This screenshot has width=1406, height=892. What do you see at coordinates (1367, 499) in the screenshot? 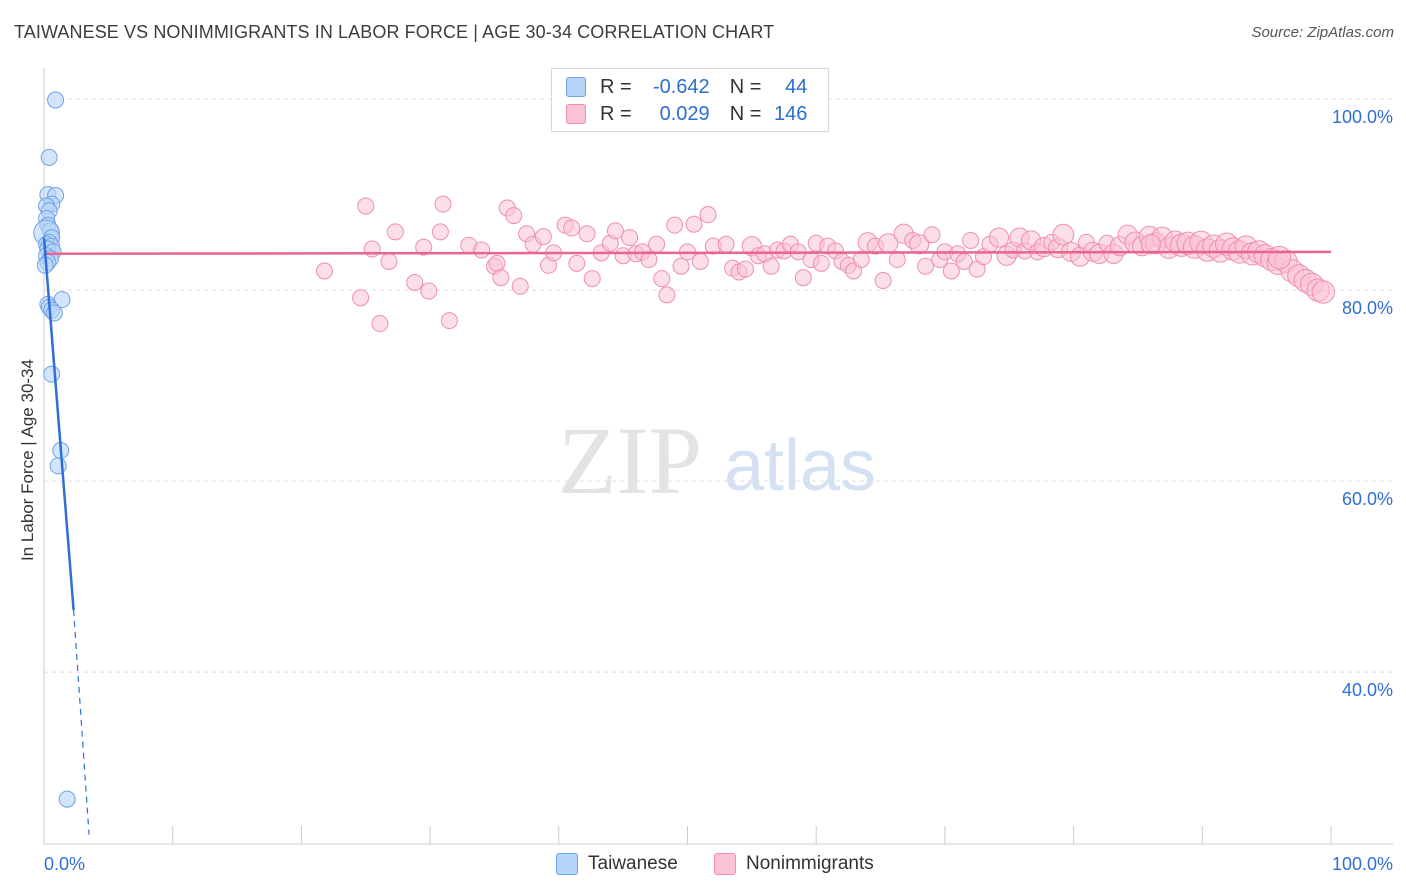
I see `y-tick-label: 60.0%` at bounding box center [1367, 499].